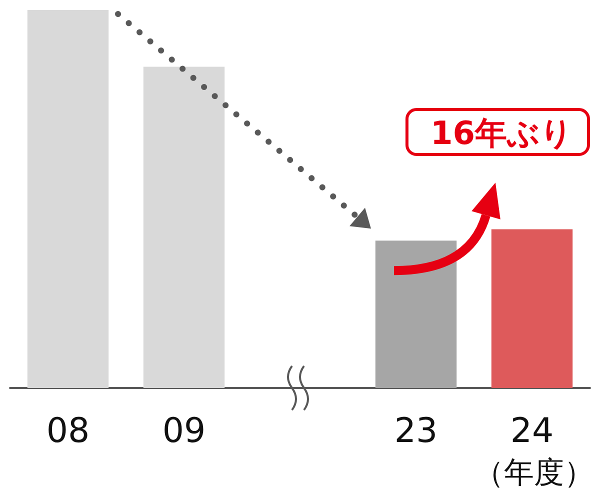 Image resolution: width=598 pixels, height=492 pixels. Describe the element at coordinates (501, 133) in the screenshot. I see `annotation: 16年ぶり` at that location.